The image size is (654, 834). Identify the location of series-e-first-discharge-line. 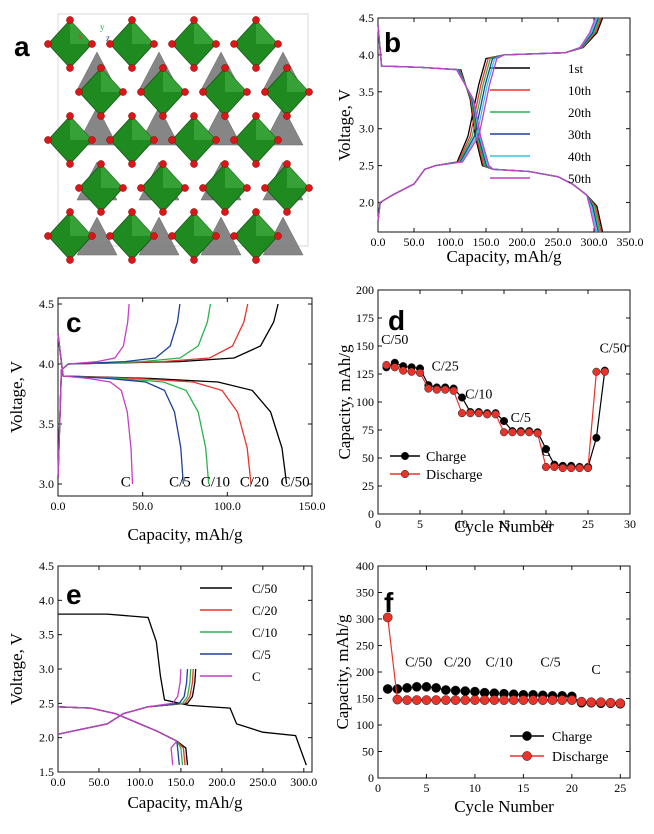
(182, 689).